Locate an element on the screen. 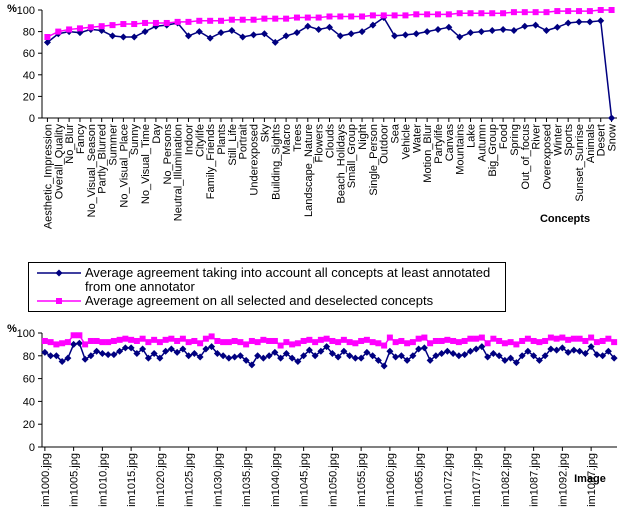 This screenshot has height=511, width=619. series-line is located at coordinates (329, 355).